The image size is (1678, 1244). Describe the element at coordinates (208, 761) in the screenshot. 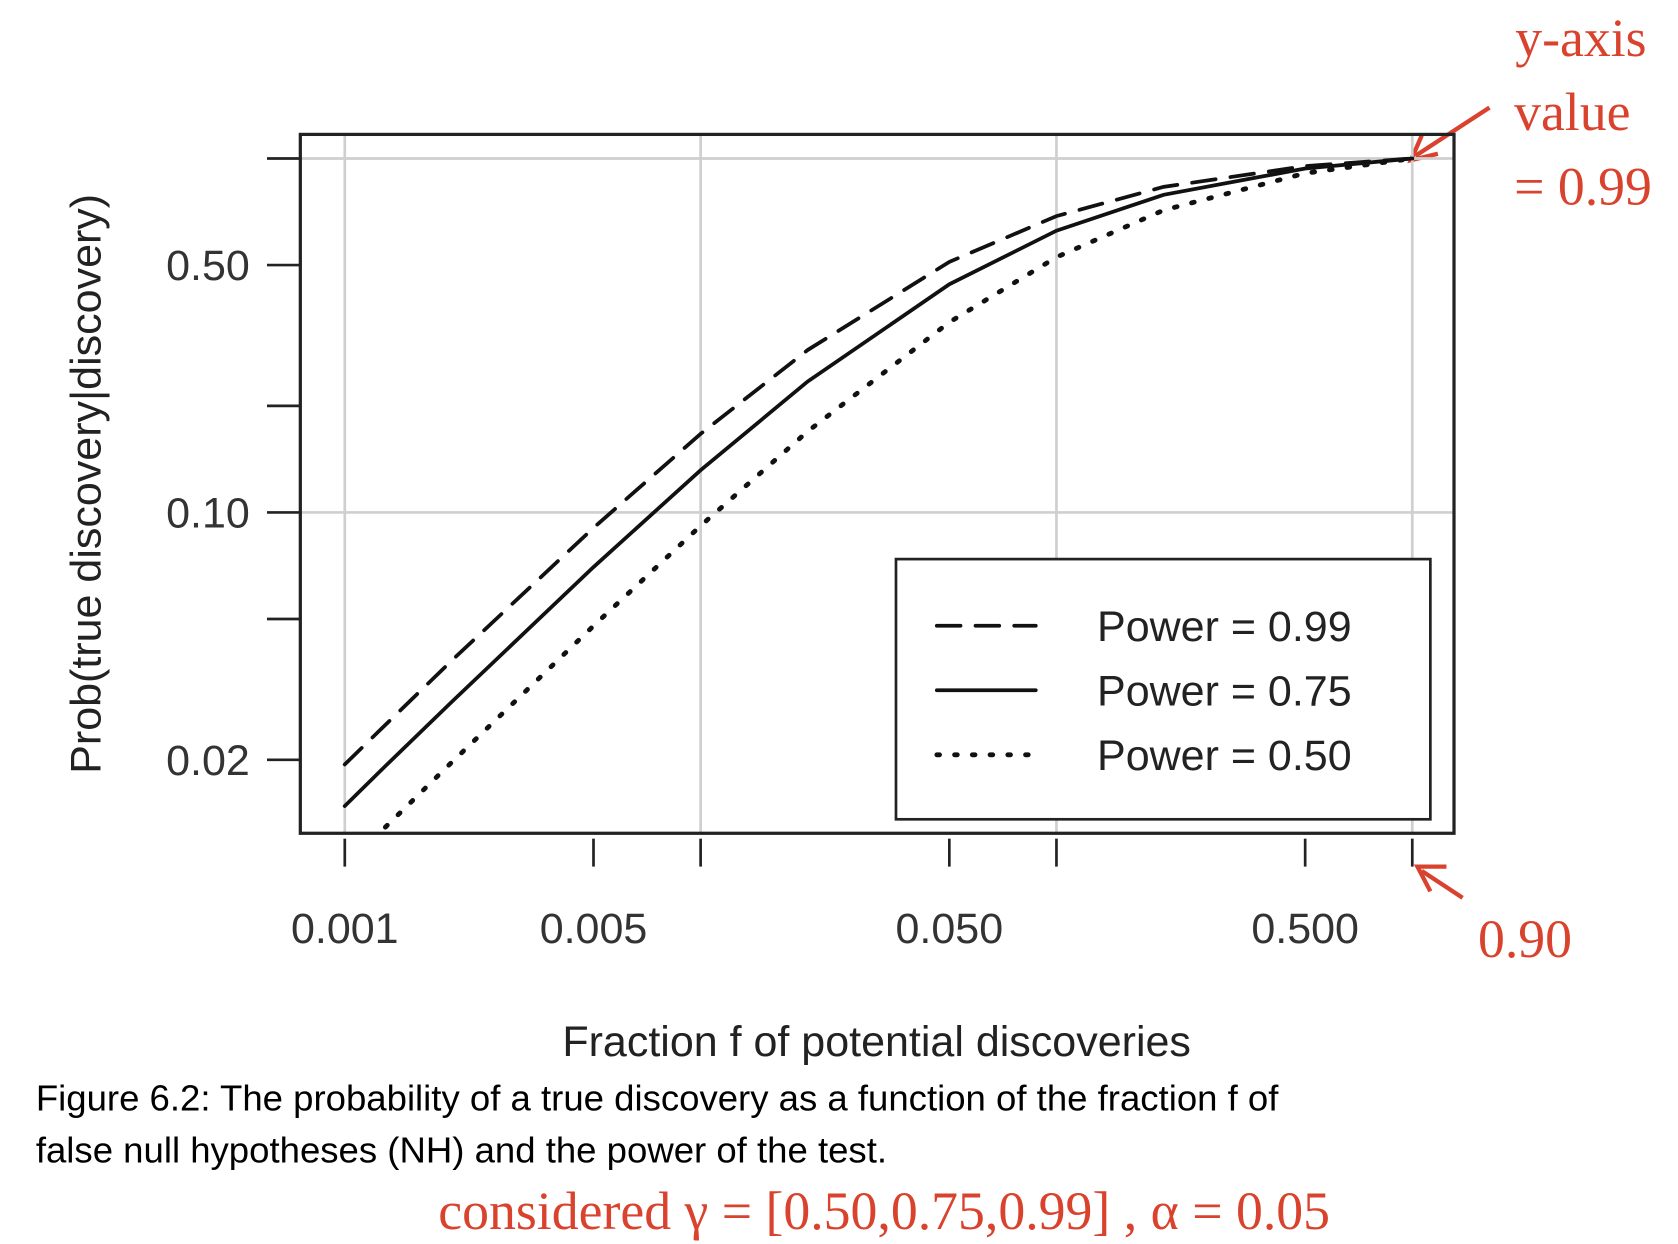

I see `y-tick-label: 0.02` at that location.